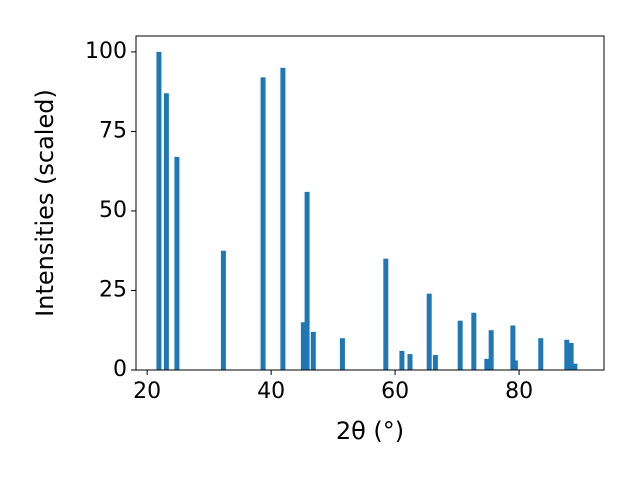  Describe the element at coordinates (370, 431) in the screenshot. I see `x-axis-label: 2θ (°)` at that location.